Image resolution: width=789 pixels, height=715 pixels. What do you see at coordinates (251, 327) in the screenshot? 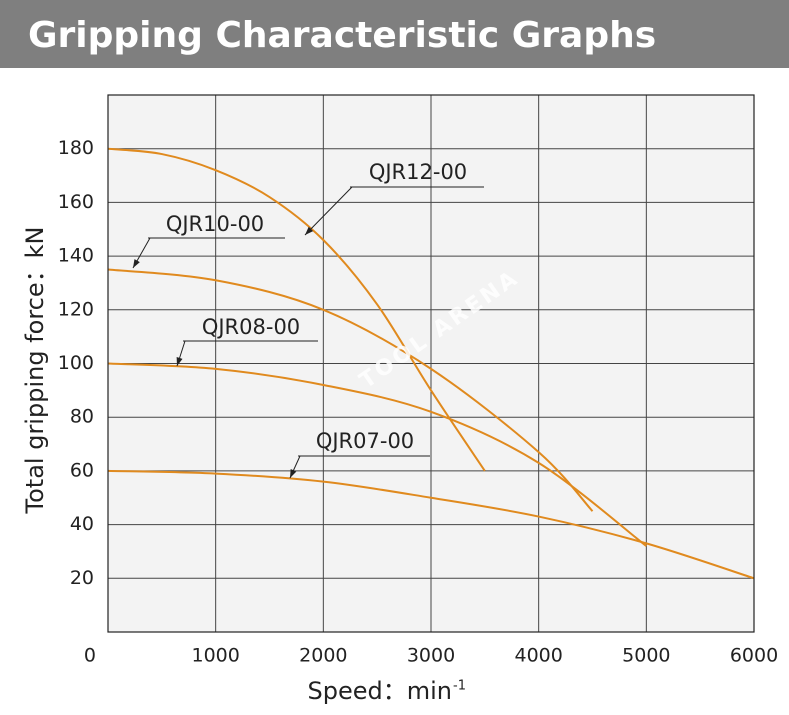
I see `series-label: QJR08-00` at bounding box center [251, 327].